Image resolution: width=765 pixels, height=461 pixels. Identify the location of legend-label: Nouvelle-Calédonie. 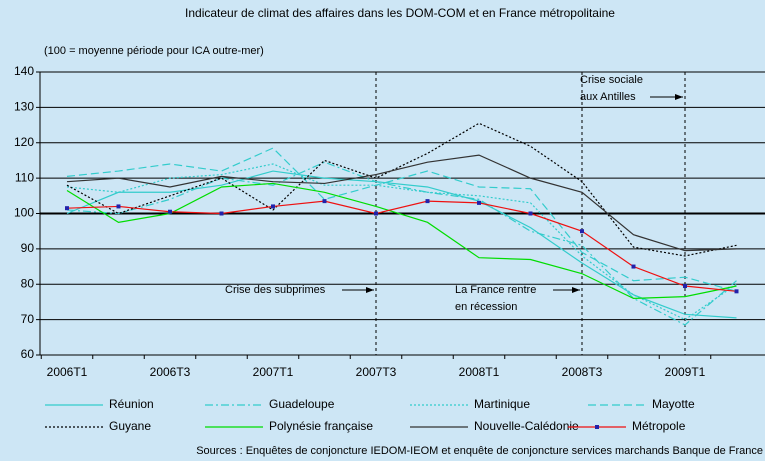
(526, 426).